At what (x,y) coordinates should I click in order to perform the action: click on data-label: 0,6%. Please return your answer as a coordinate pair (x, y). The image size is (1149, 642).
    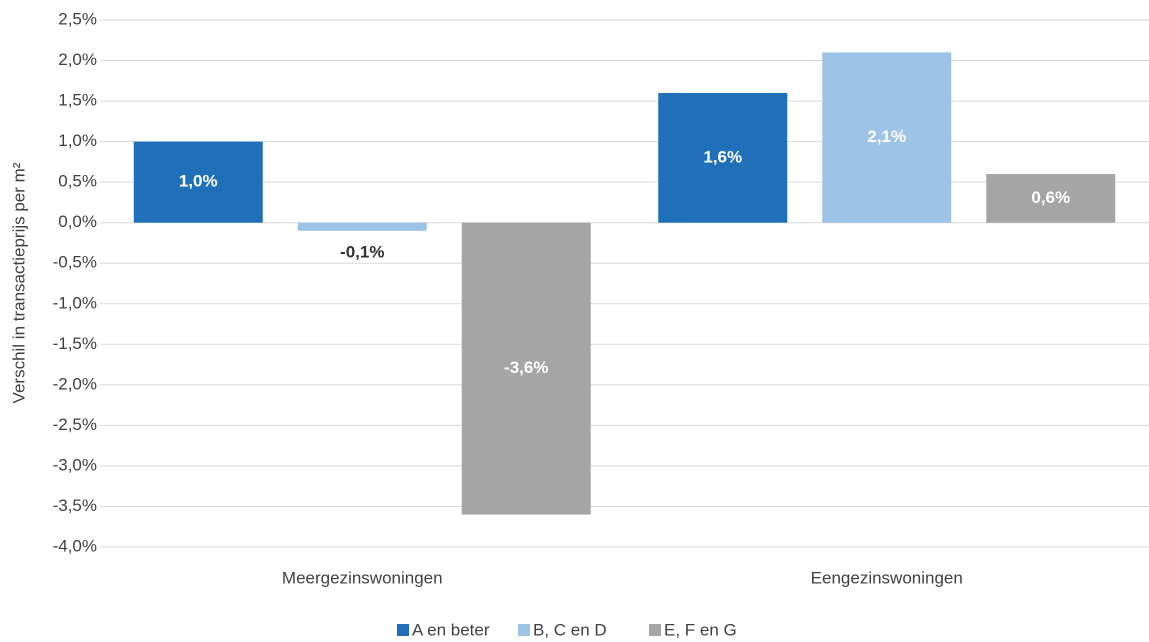
    Looking at the image, I should click on (1050, 197).